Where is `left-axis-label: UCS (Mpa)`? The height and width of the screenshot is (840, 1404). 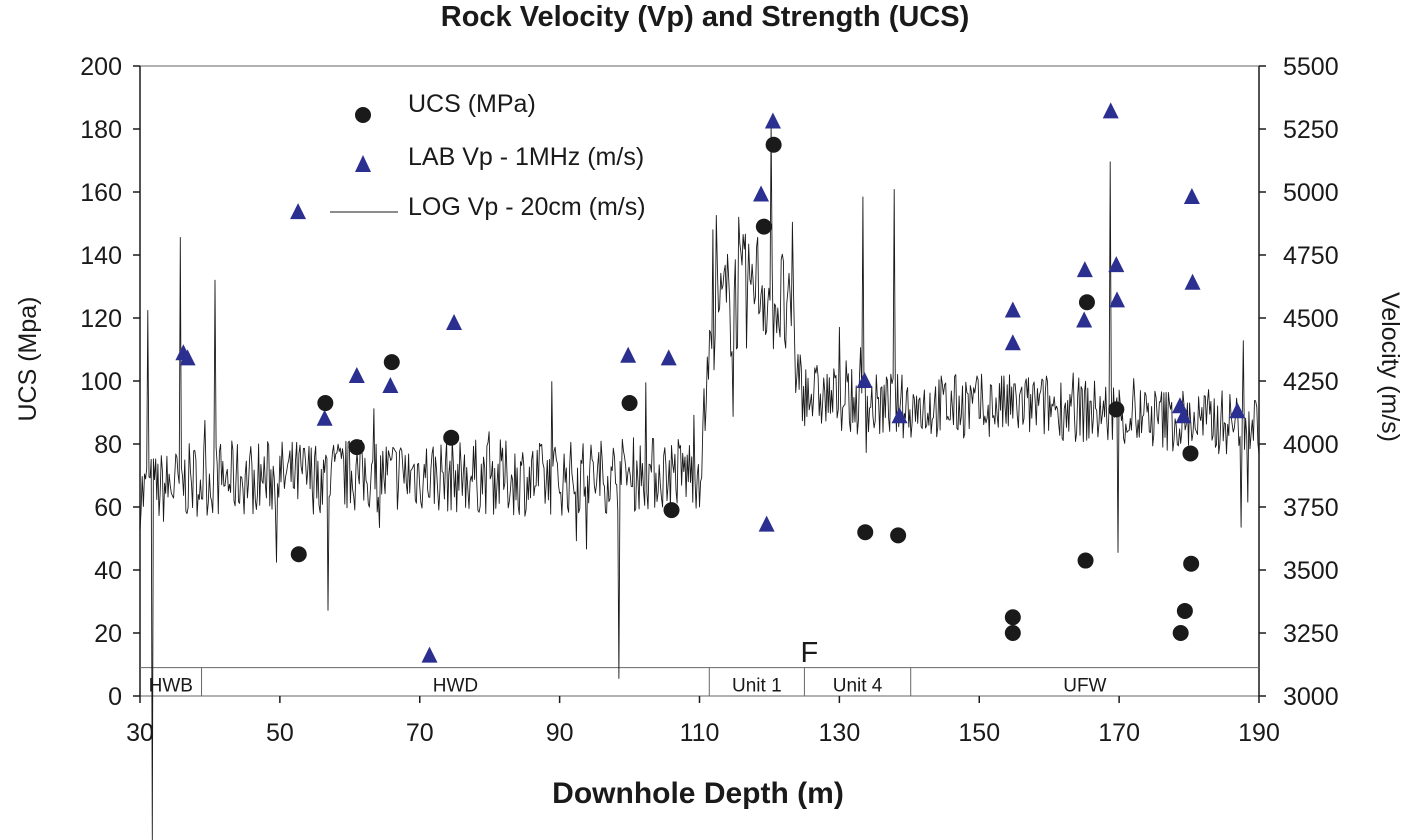 left-axis-label: UCS (Mpa) is located at coordinates (28, 358).